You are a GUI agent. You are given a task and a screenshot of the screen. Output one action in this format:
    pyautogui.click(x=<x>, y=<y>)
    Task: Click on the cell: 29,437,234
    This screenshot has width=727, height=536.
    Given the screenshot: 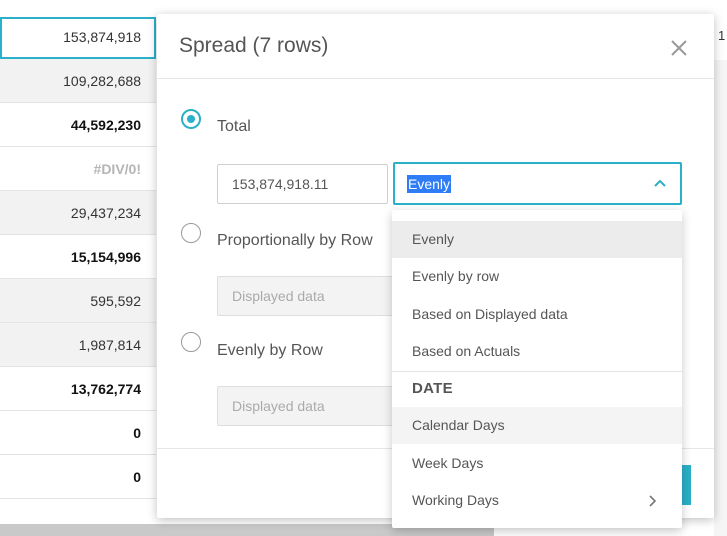 What is the action you would take?
    pyautogui.click(x=78, y=213)
    